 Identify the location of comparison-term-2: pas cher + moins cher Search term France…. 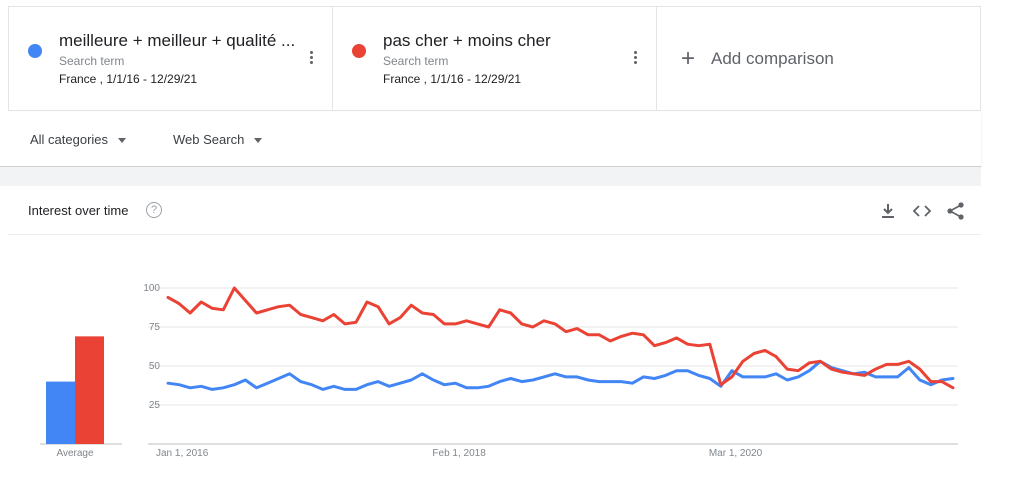
(495, 58).